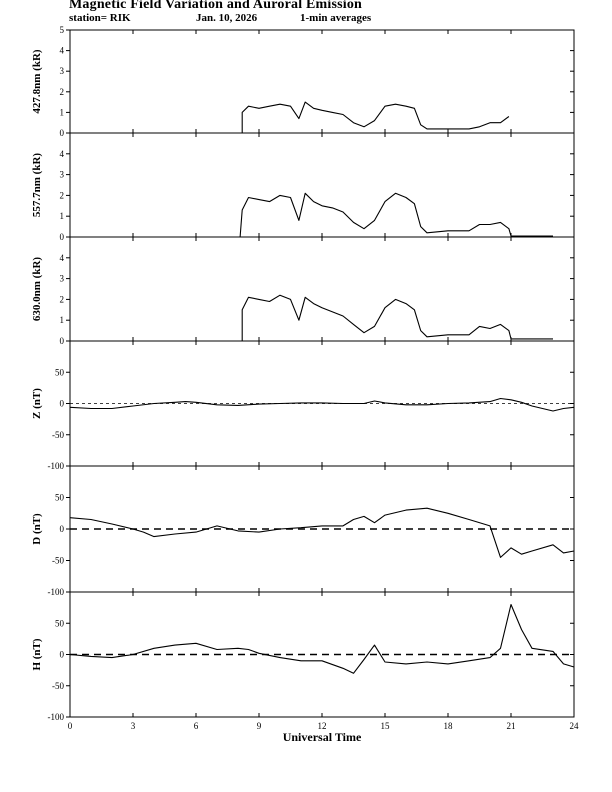 Image resolution: width=612 pixels, height=792 pixels. Describe the element at coordinates (511, 726) in the screenshot. I see `x-tick-label: 21` at that location.